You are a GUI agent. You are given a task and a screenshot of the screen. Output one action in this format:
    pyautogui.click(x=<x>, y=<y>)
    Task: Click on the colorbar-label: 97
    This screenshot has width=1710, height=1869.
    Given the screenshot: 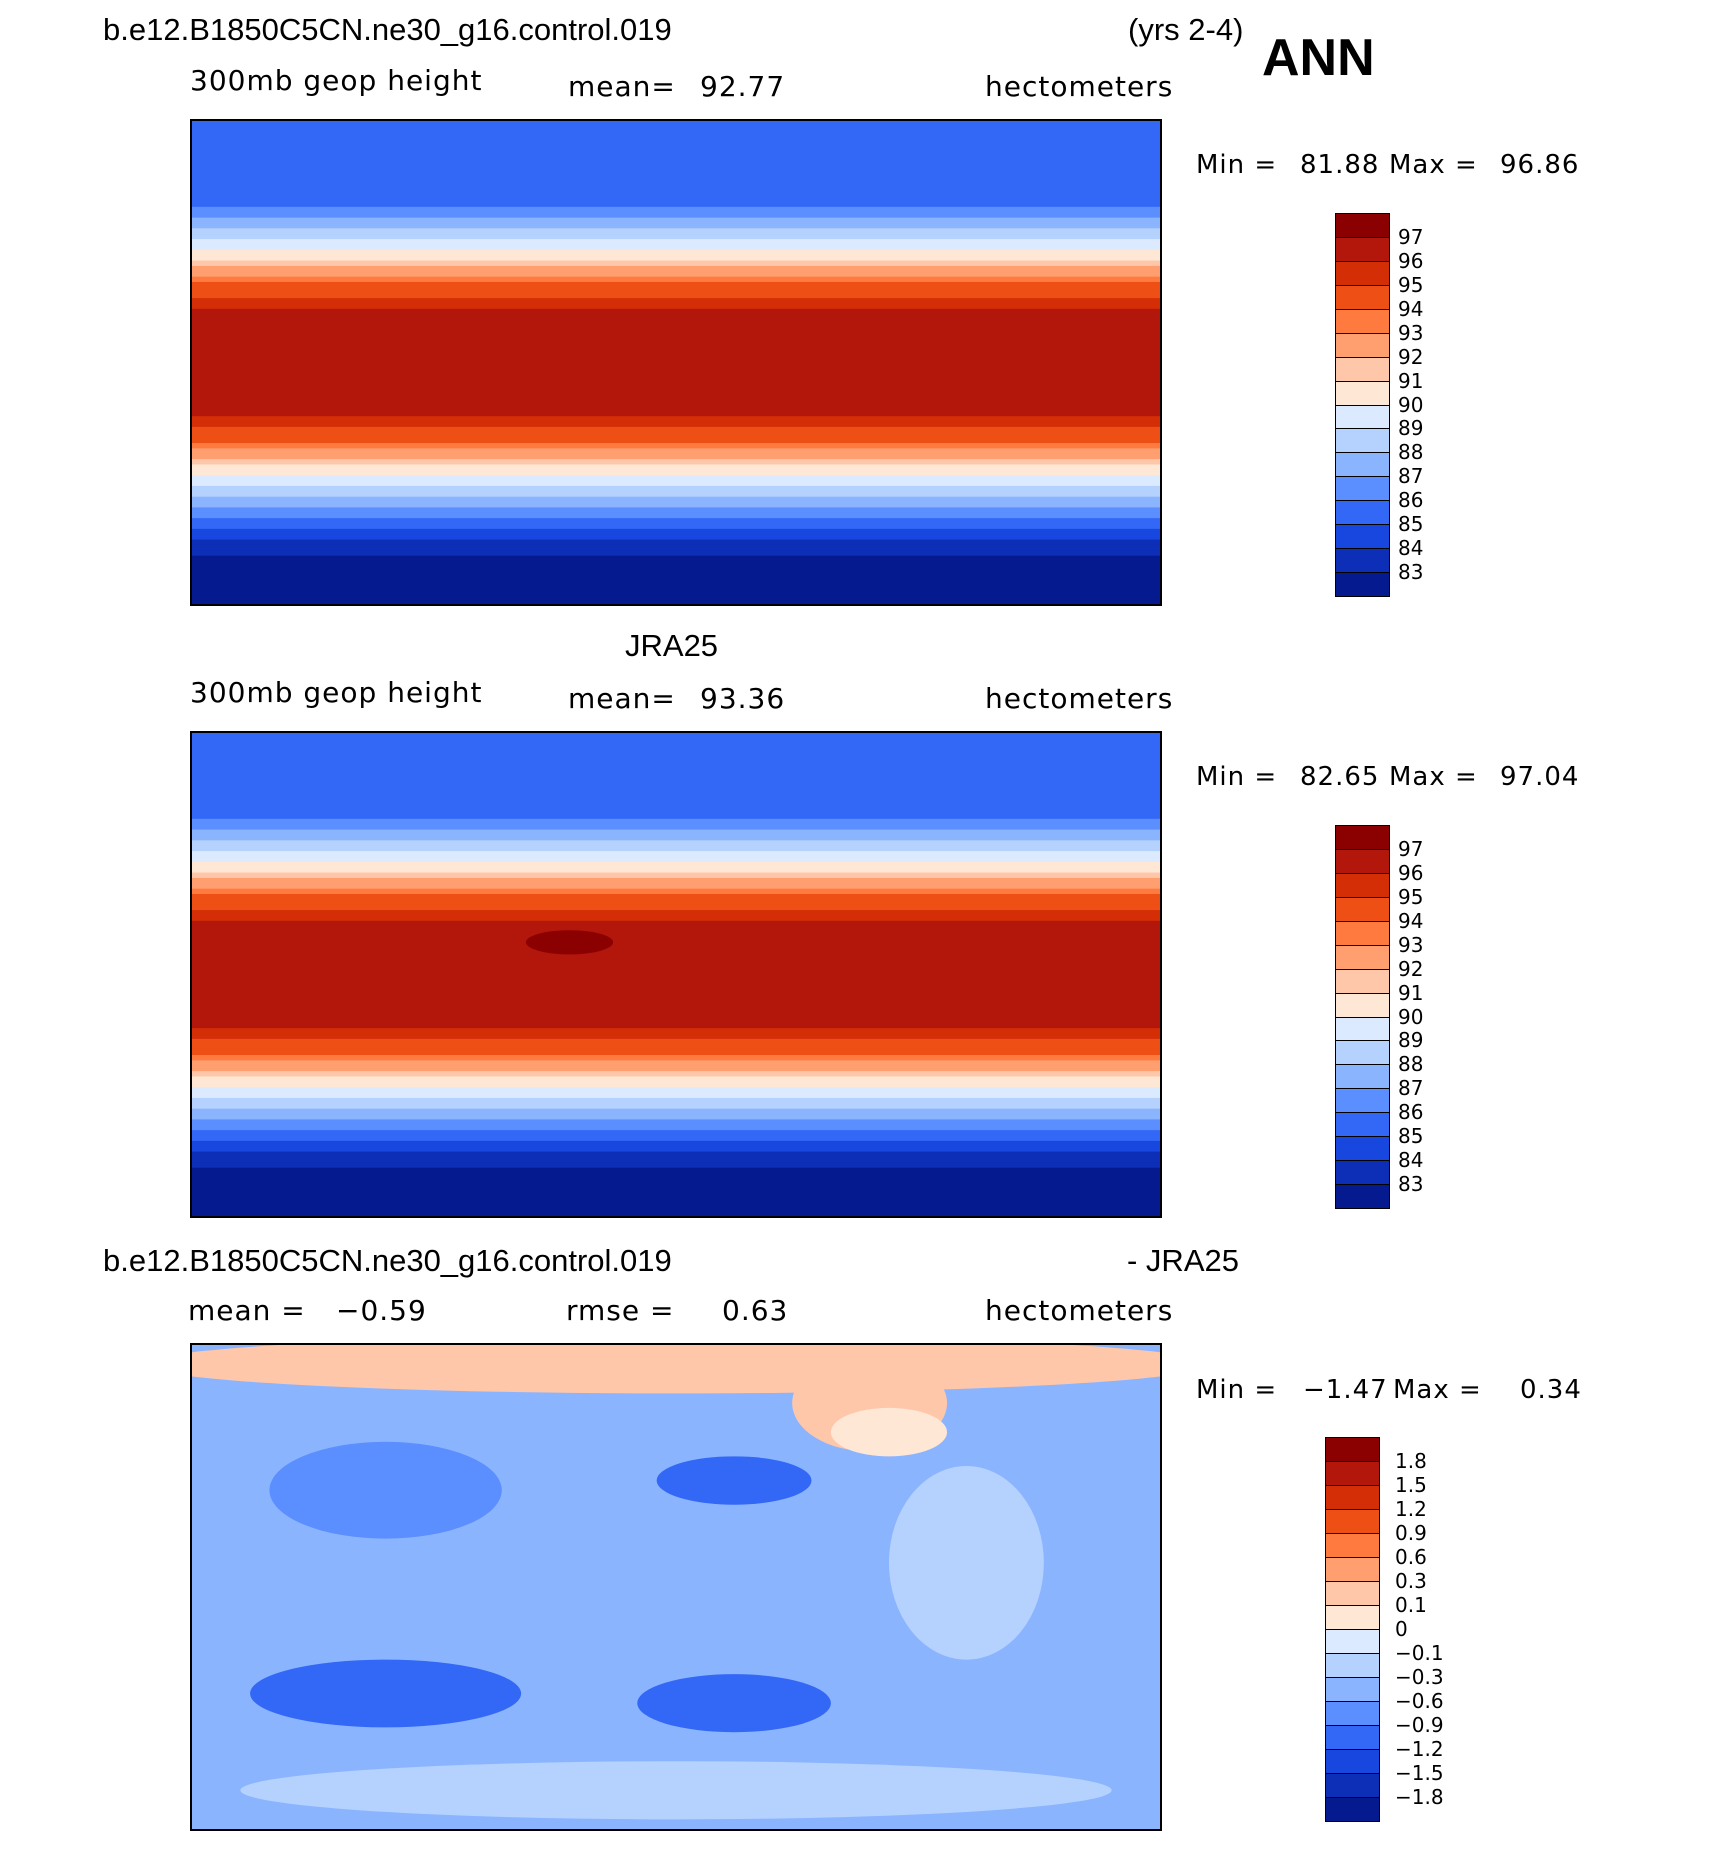 What is the action you would take?
    pyautogui.click(x=1411, y=236)
    